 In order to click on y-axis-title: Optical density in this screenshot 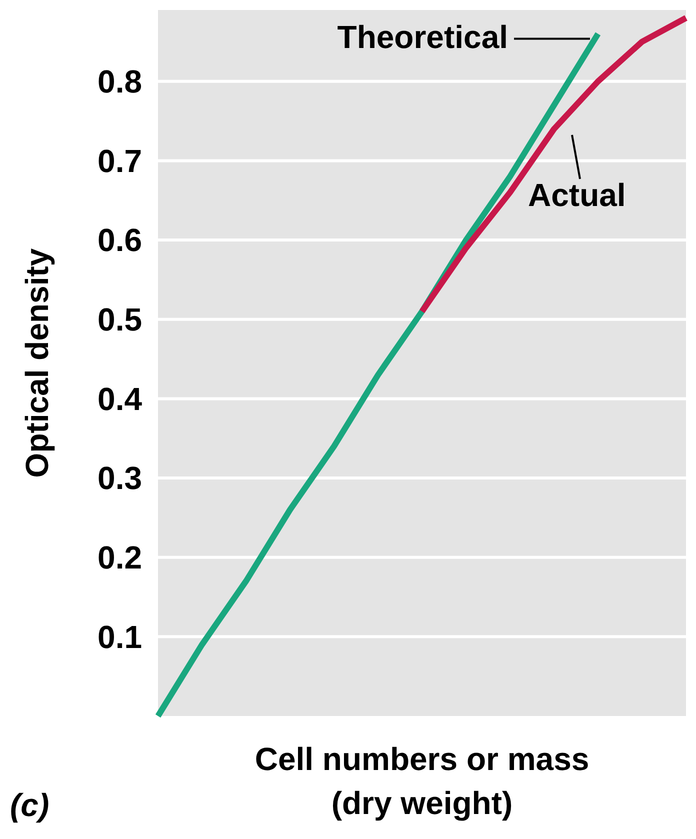, I will do `click(37, 363)`.